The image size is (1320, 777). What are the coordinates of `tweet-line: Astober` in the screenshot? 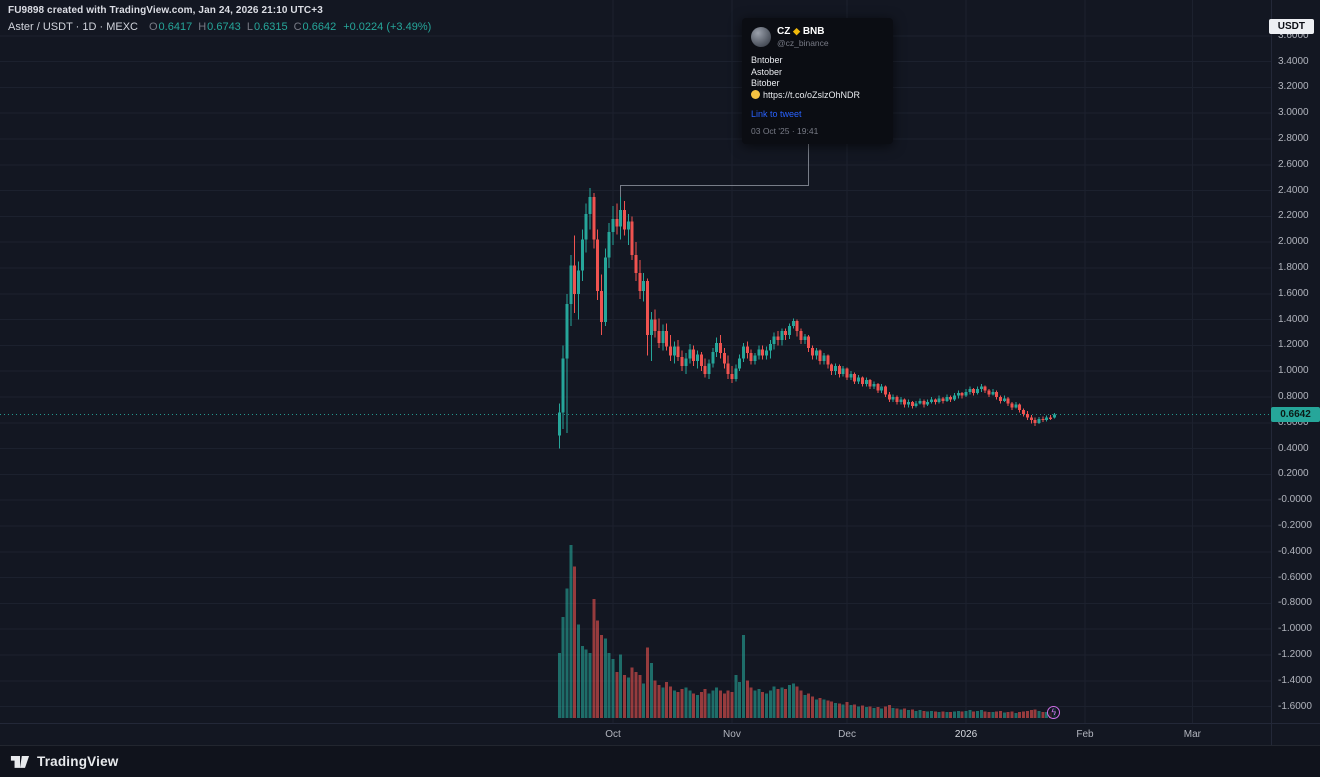 It's located at (767, 71).